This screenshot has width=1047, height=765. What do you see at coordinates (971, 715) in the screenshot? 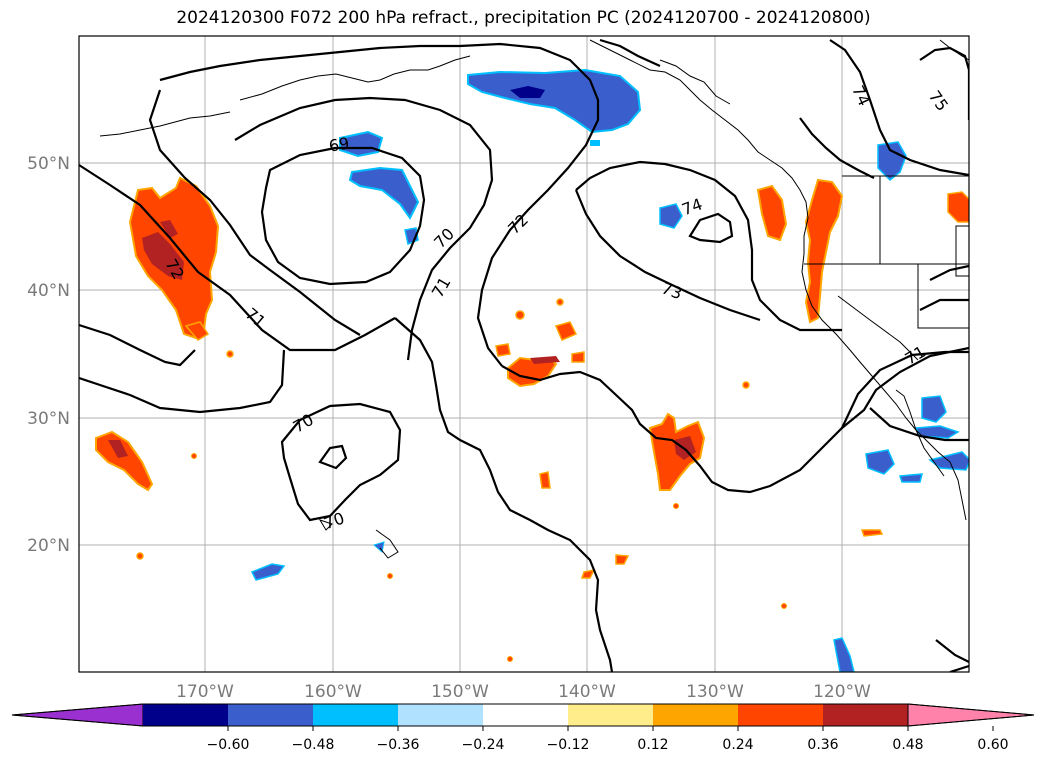
I see `colorbar-extend-high` at bounding box center [971, 715].